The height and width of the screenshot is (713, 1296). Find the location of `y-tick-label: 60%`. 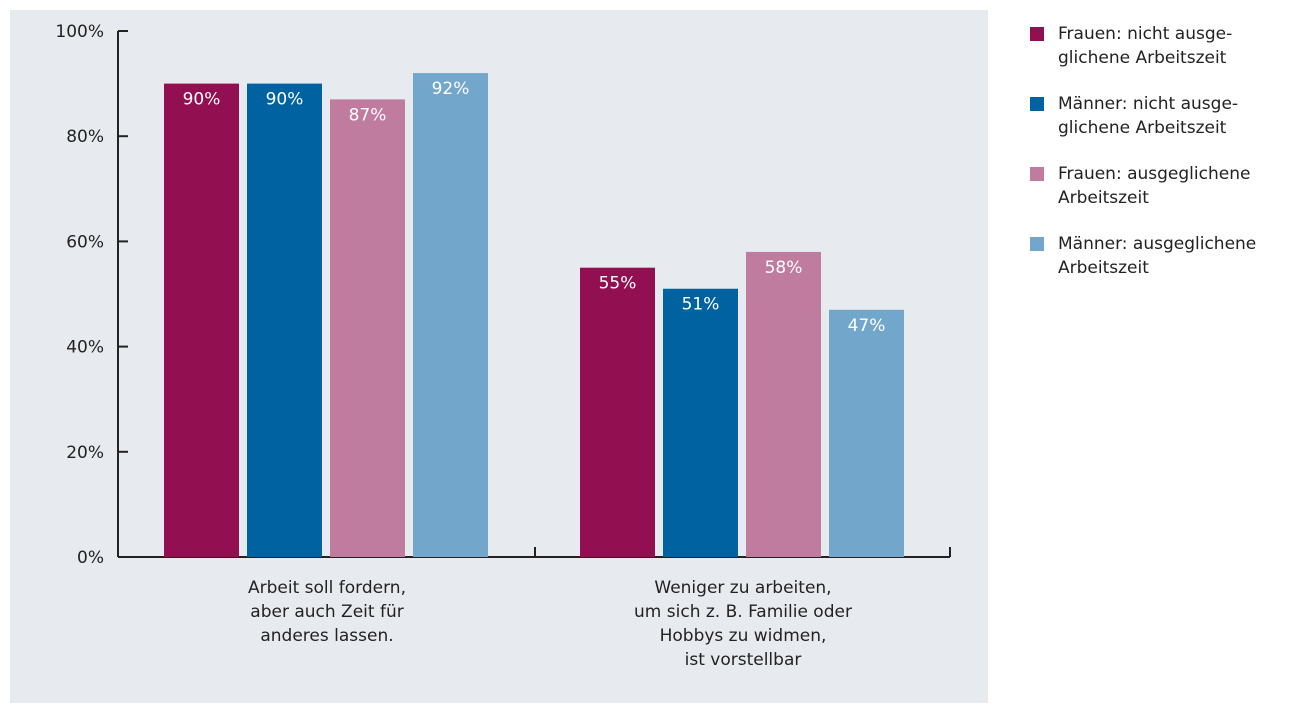

y-tick-label: 60% is located at coordinates (85, 242).